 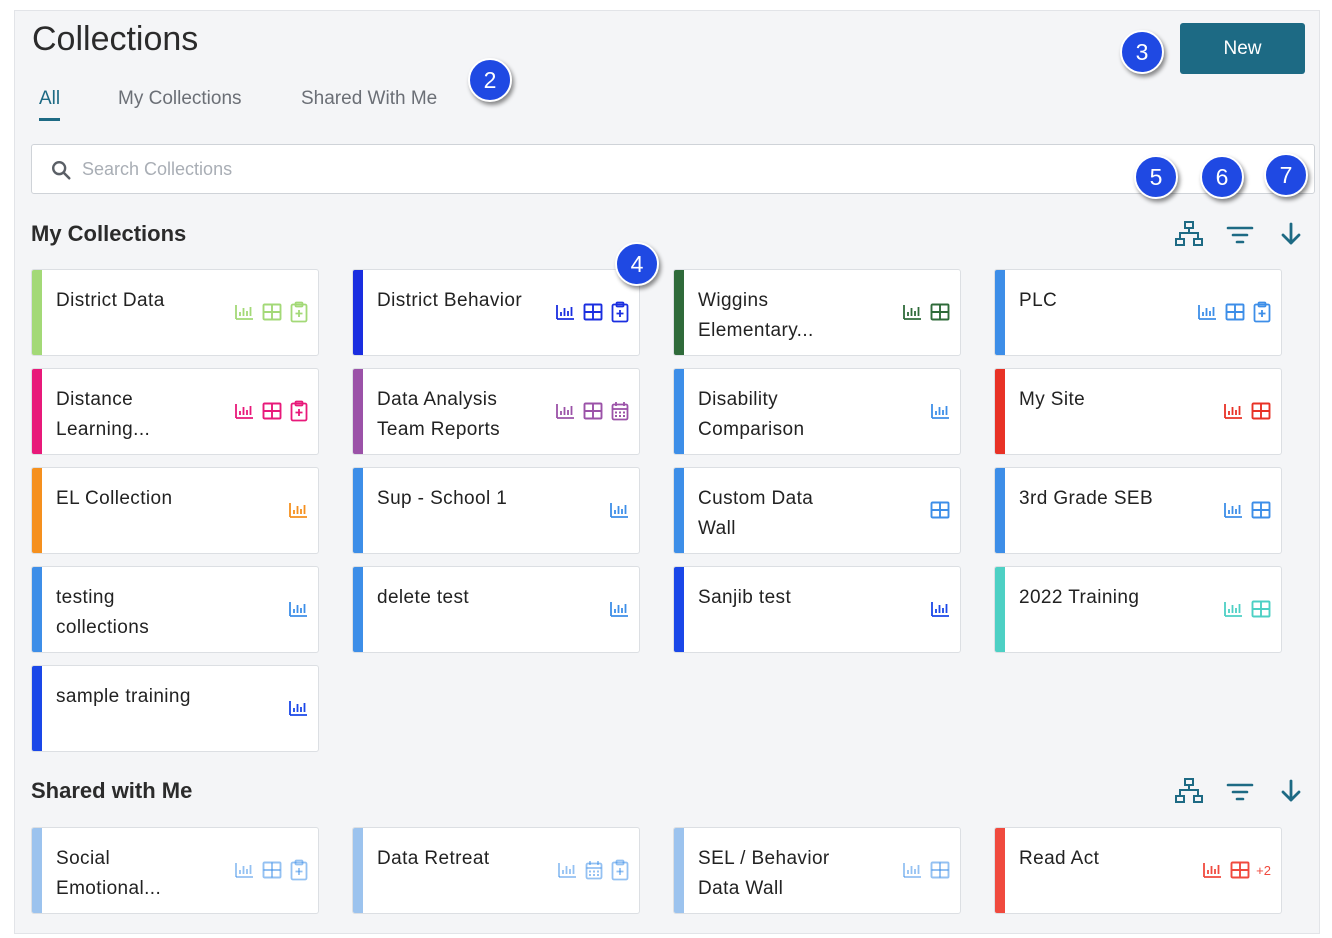 What do you see at coordinates (175, 312) in the screenshot?
I see `collection-card: District Data` at bounding box center [175, 312].